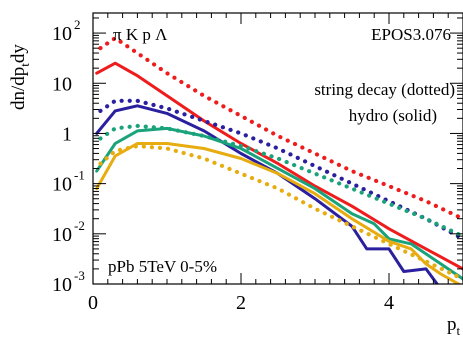 The width and height of the screenshot is (463, 337). I want to click on legend-hydro: hydro (solid), so click(393, 115).